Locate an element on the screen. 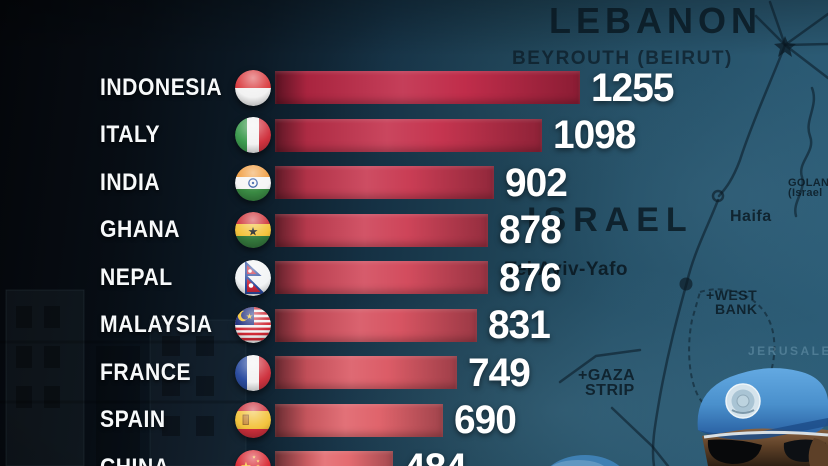 This screenshot has width=828, height=466. ghana-flag-icon: ★ is located at coordinates (253, 230).